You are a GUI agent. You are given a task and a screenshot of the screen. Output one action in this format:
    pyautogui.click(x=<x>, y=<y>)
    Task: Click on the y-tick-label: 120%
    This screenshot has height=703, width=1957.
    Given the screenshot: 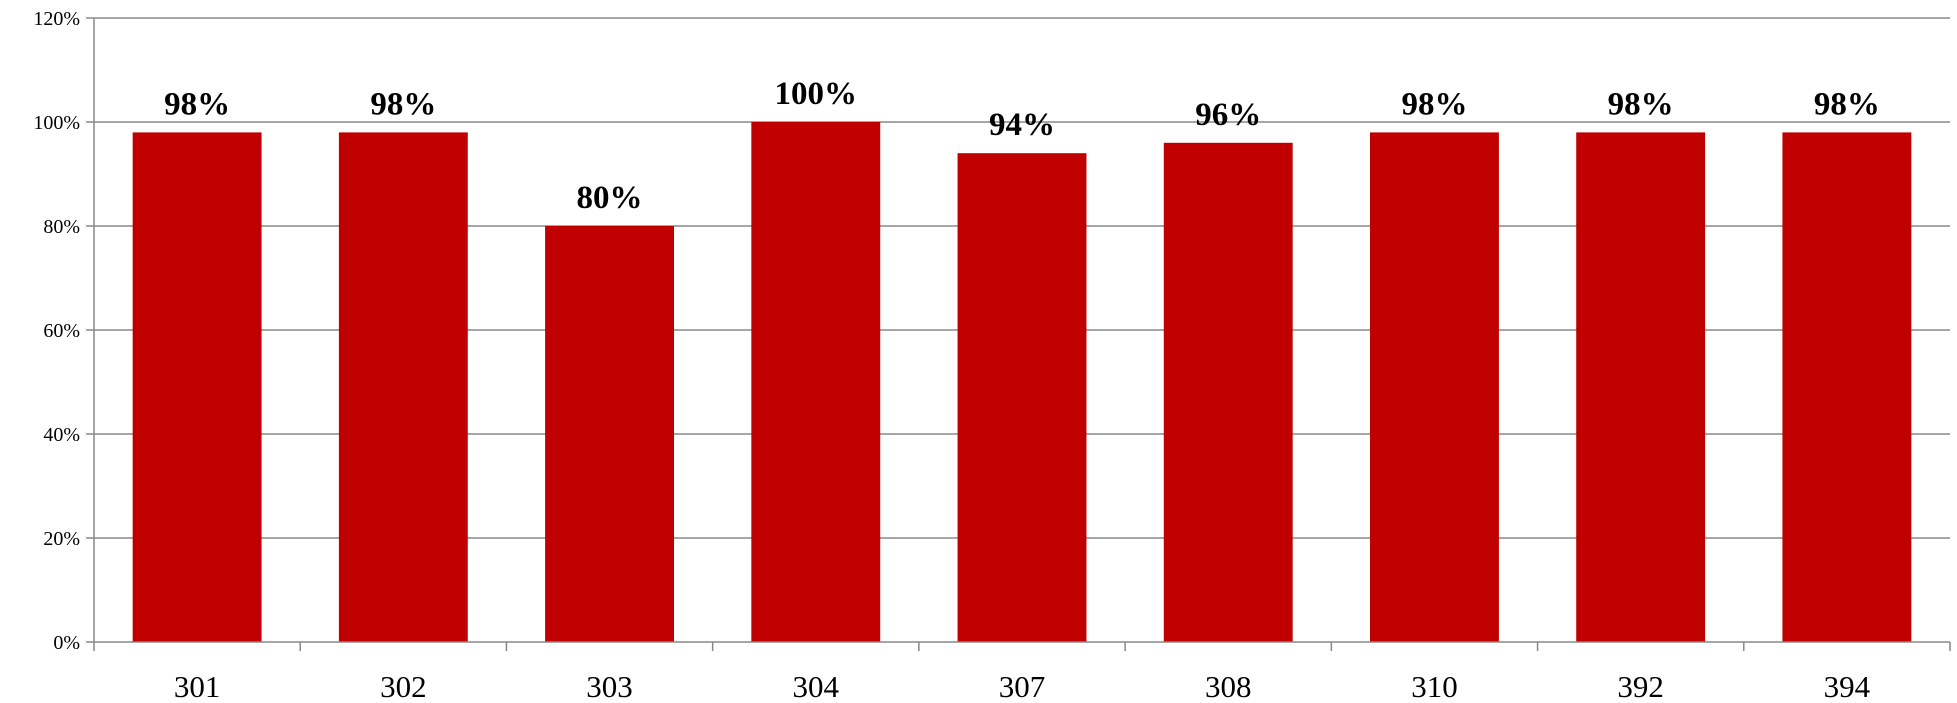 What is the action you would take?
    pyautogui.click(x=56, y=19)
    